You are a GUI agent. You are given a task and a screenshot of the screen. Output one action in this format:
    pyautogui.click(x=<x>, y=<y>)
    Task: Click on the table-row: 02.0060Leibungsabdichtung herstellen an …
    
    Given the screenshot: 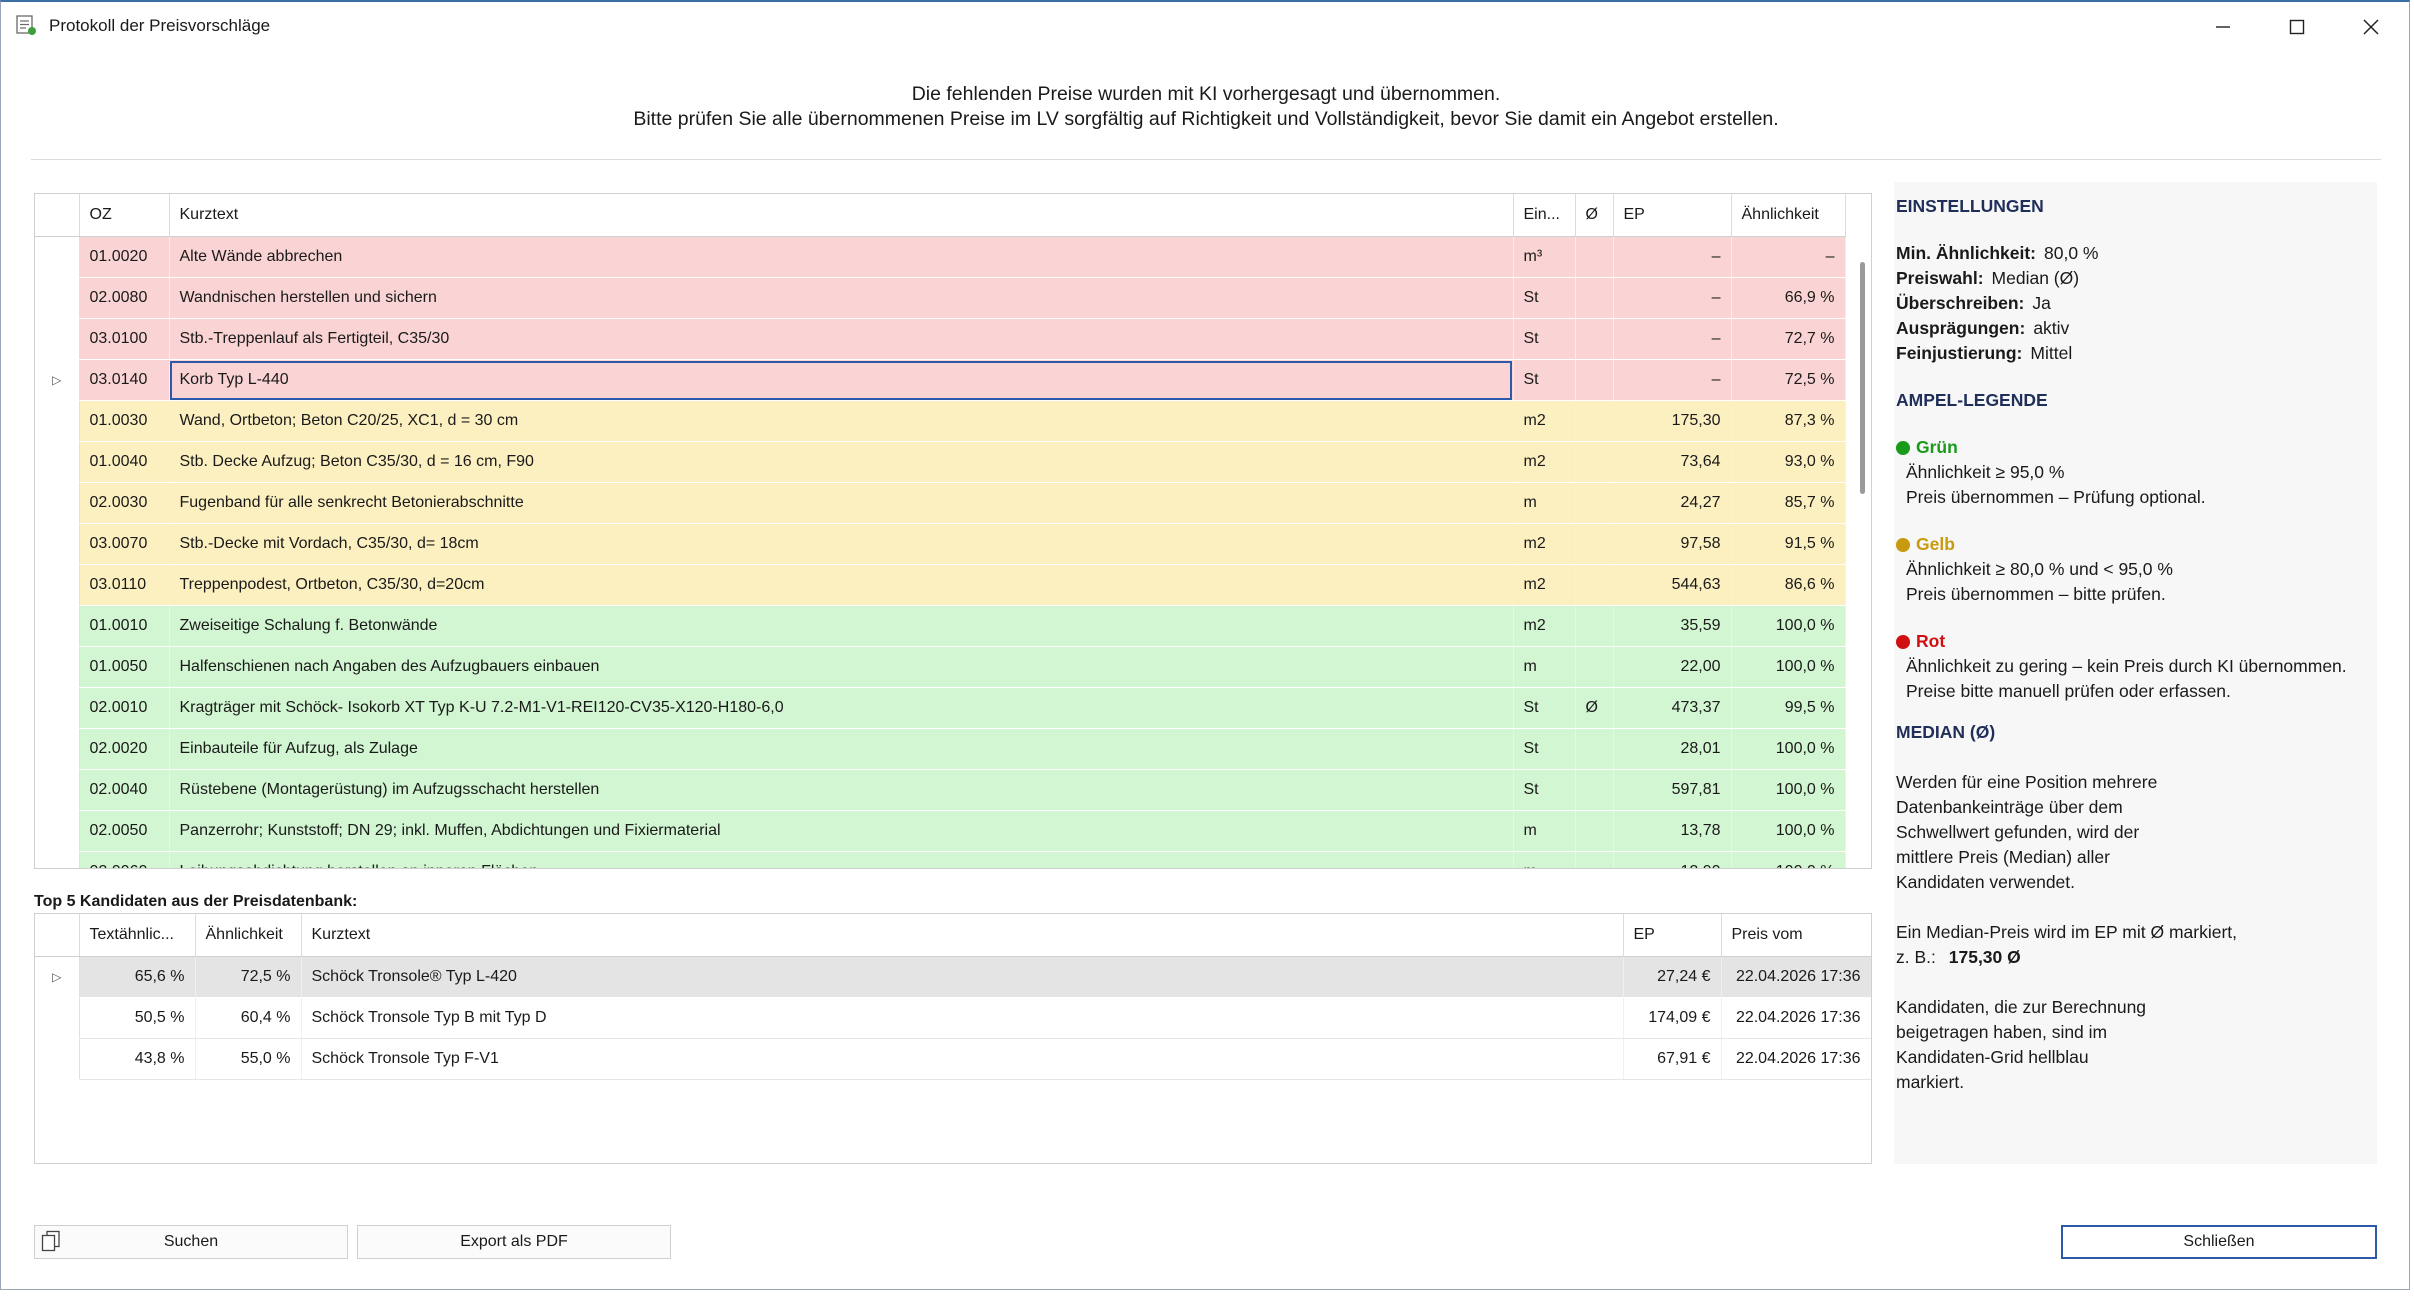 What is the action you would take?
    pyautogui.click(x=940, y=859)
    